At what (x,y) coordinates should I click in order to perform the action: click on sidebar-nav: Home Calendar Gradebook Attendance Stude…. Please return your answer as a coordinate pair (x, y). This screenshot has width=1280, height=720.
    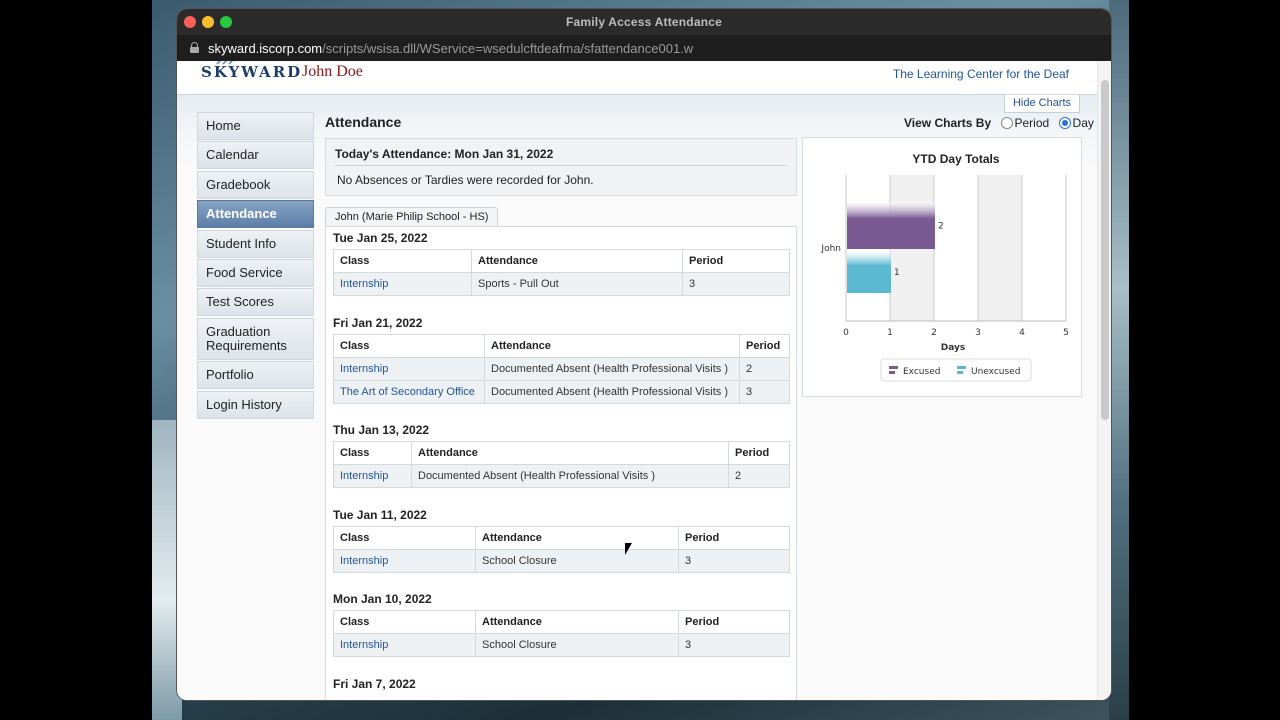
    Looking at the image, I should click on (255, 266).